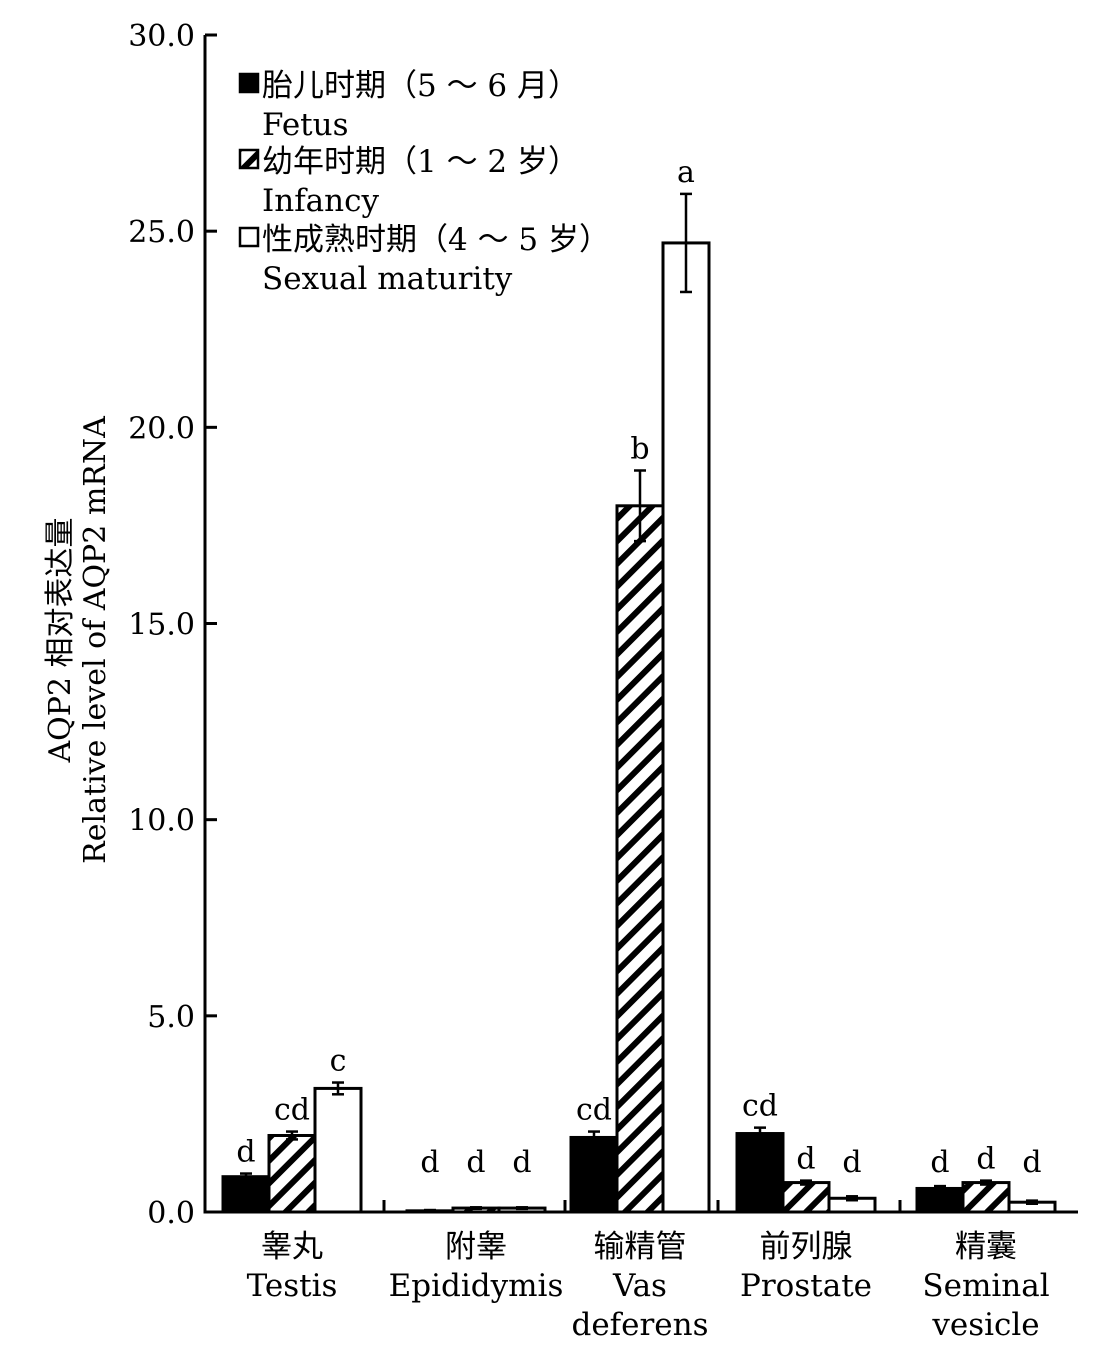 The width and height of the screenshot is (1102, 1352). I want to click on y-axis-label: AQP2 相对表达量 Relative level of AQP2 mRNA, so click(78, 640).